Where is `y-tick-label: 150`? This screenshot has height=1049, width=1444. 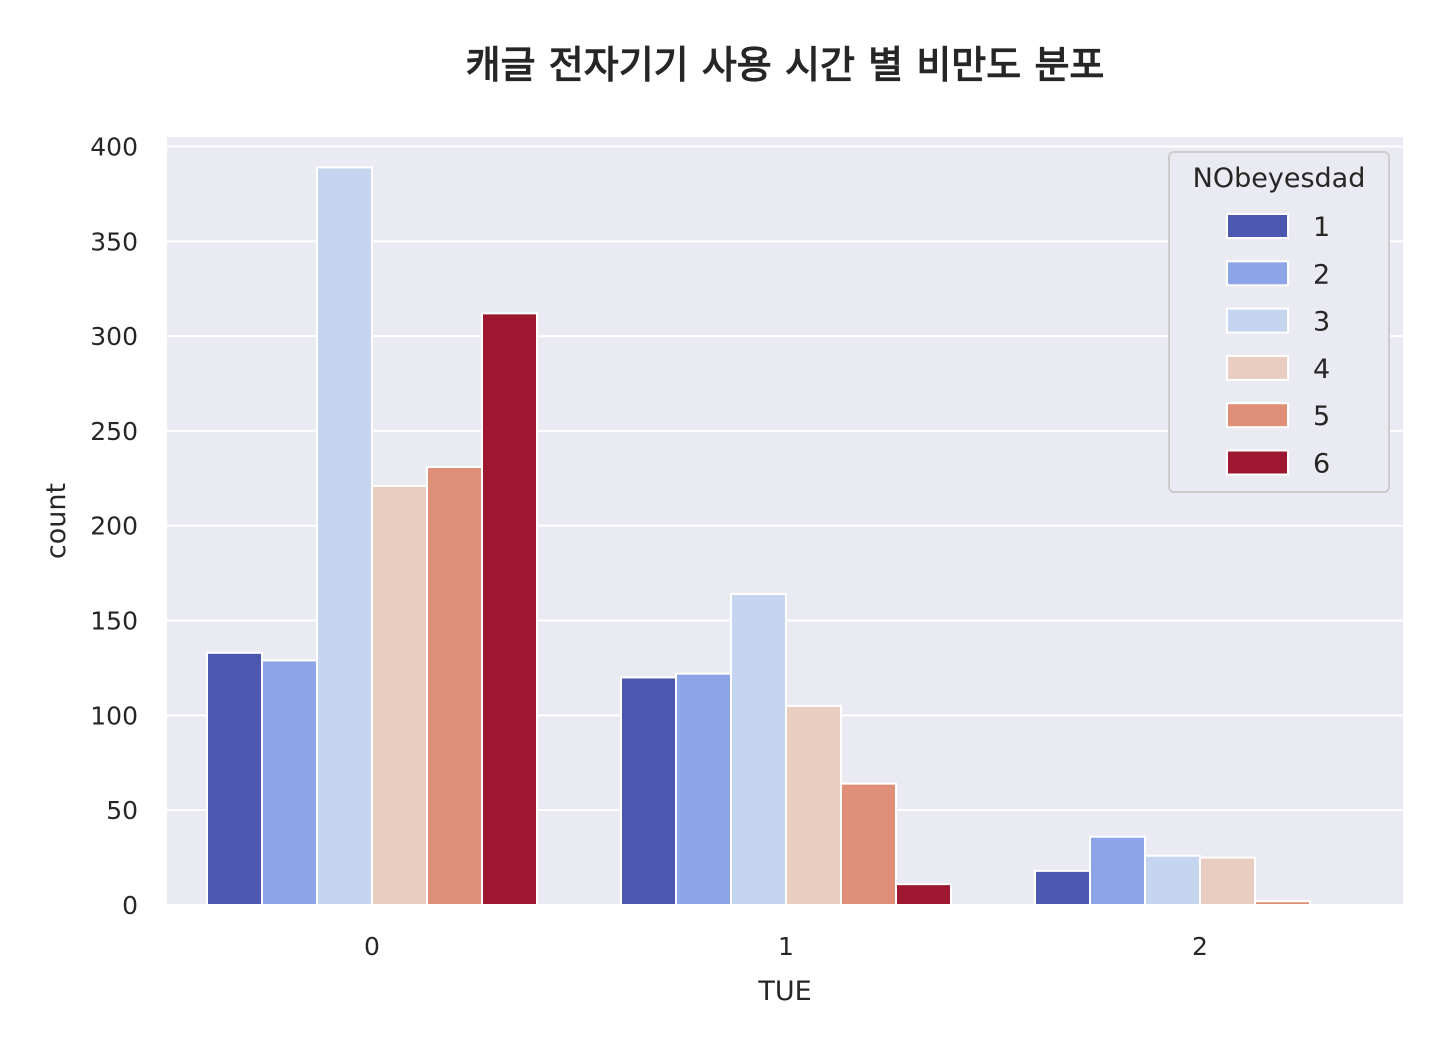 y-tick-label: 150 is located at coordinates (114, 621).